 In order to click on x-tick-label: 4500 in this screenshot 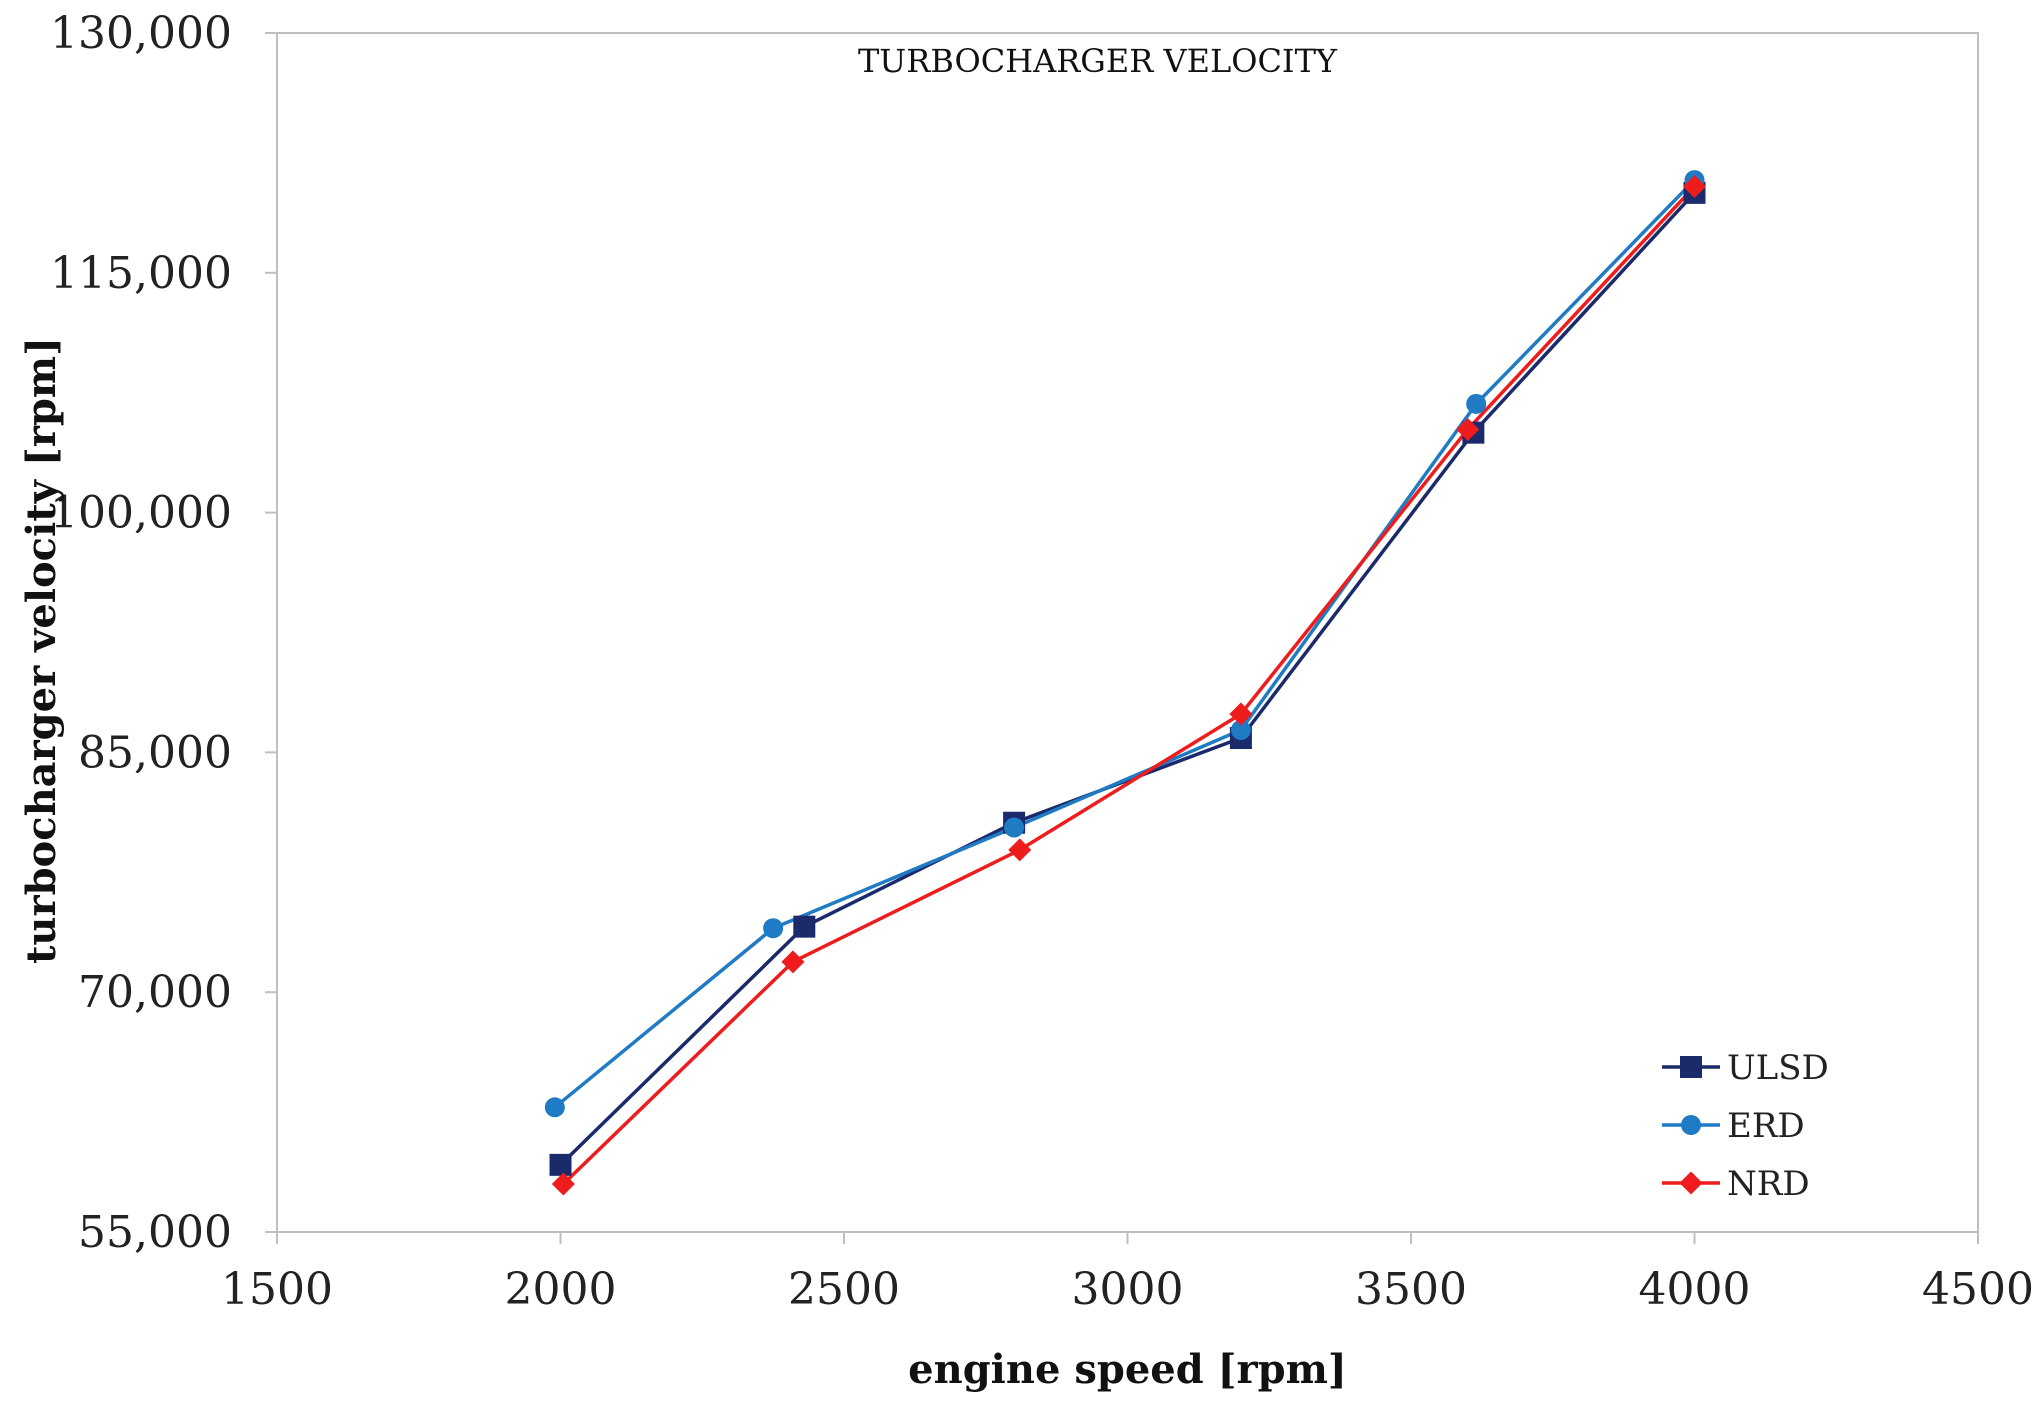, I will do `click(1978, 1289)`.